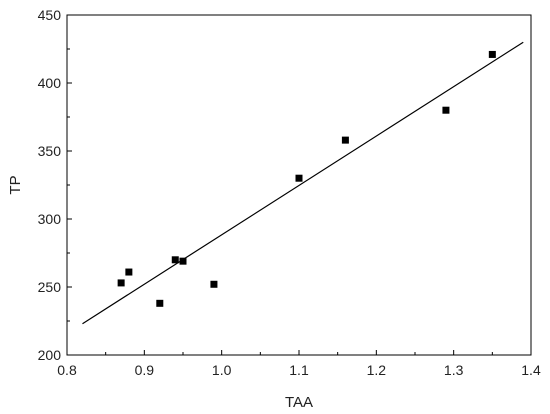 This screenshot has height=414, width=550. I want to click on y-axis-ticks: 200 250 300 350 400 450, so click(55, 185).